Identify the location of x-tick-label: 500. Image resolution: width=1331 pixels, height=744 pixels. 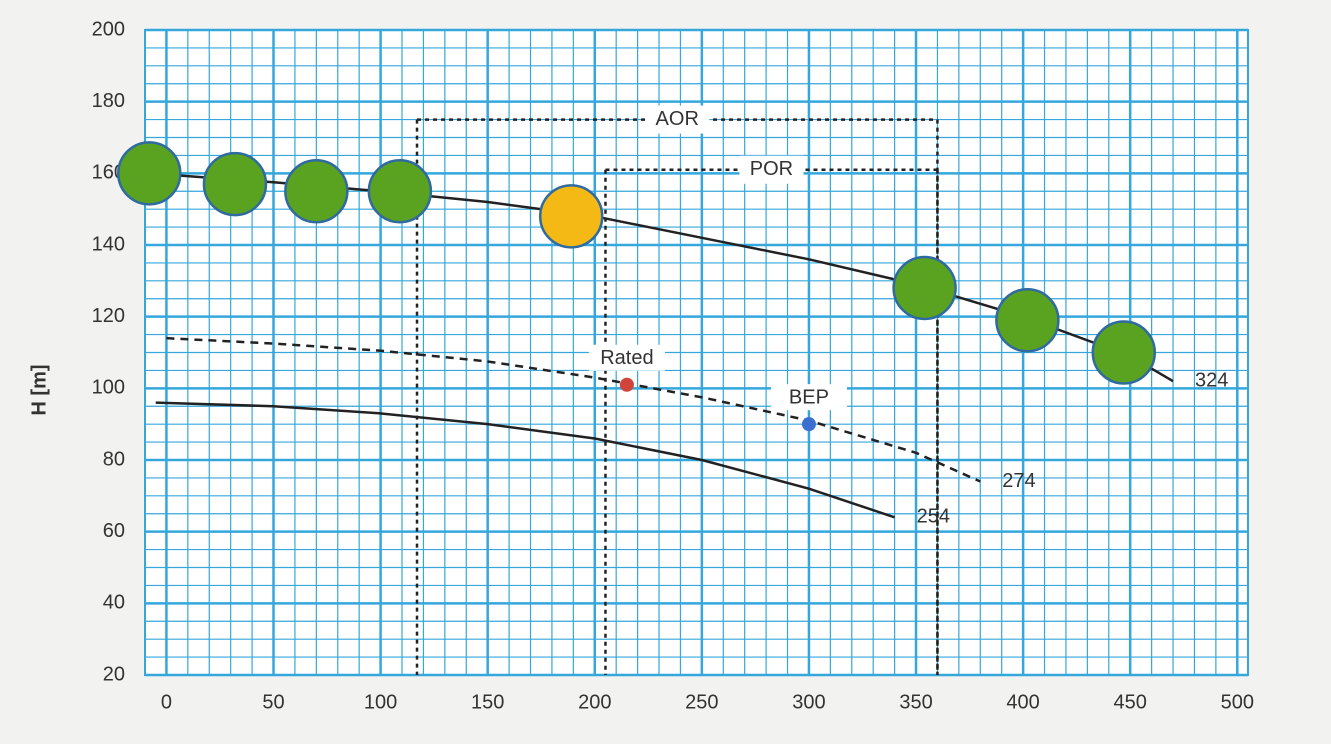
(1237, 702).